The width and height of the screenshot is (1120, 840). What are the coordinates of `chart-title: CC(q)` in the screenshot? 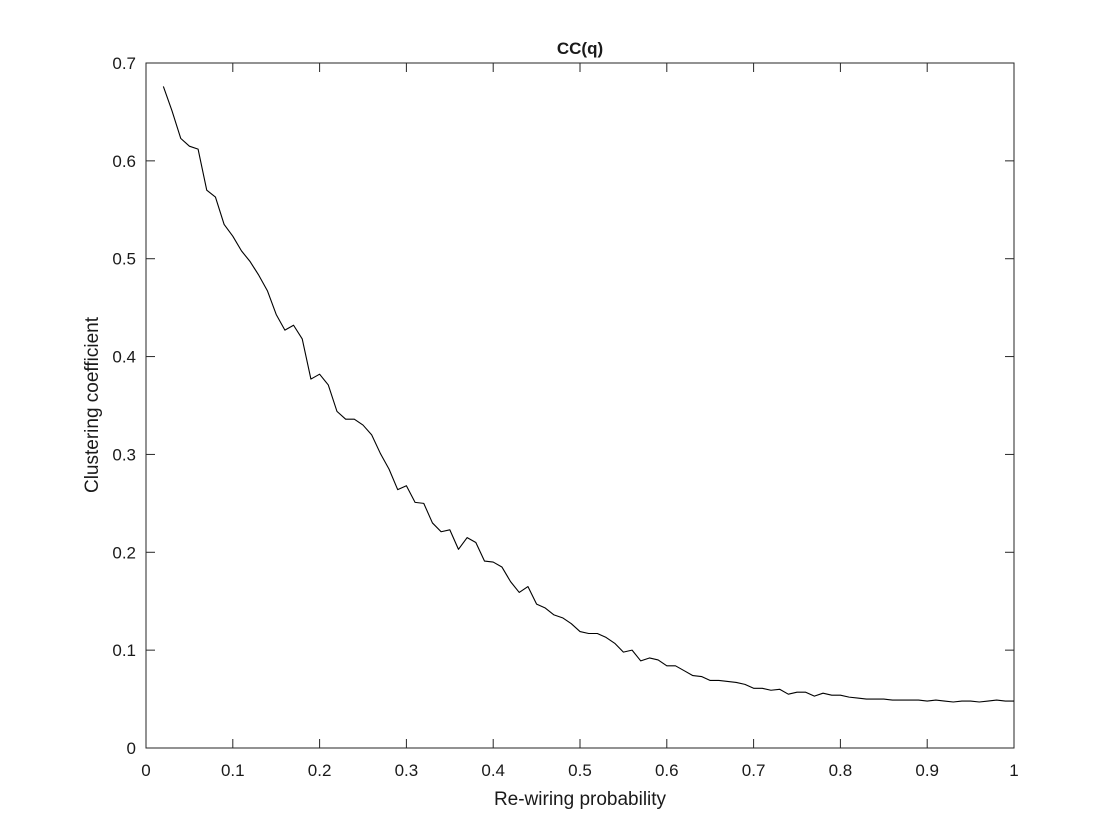 It's located at (580, 48).